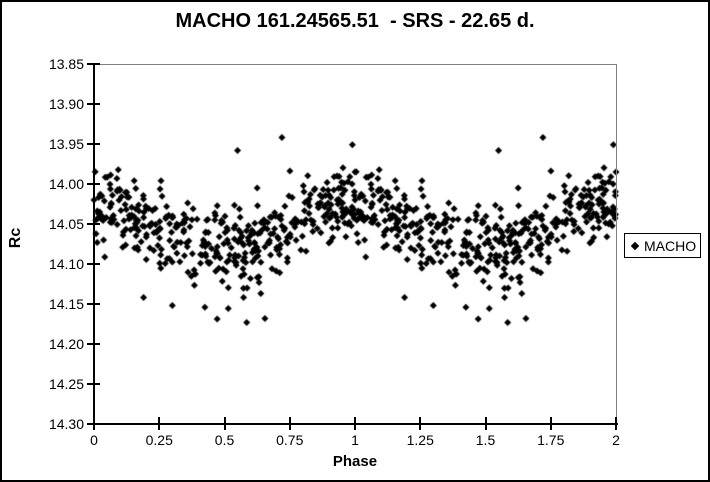  What do you see at coordinates (670, 245) in the screenshot?
I see `legend-label: MACHO` at bounding box center [670, 245].